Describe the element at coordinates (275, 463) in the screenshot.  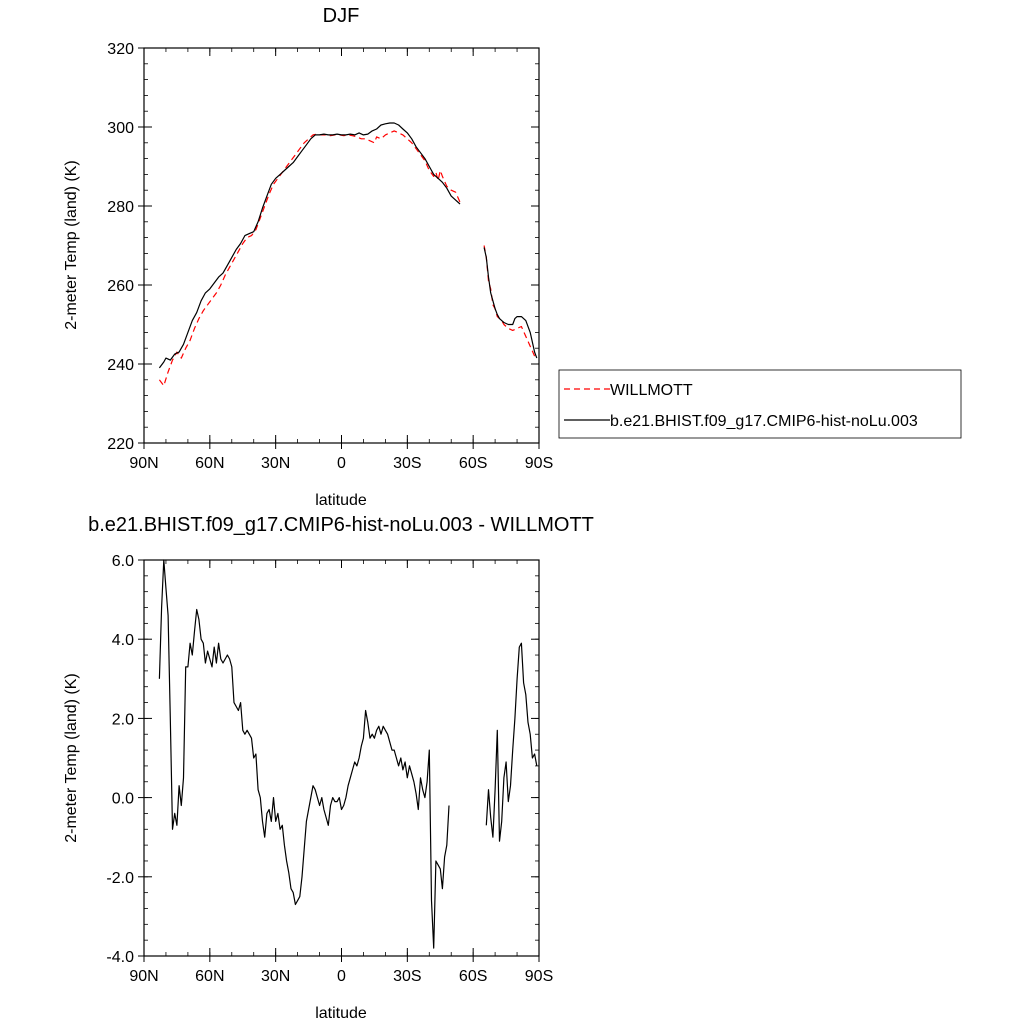
I see `top-x-tick-label: 30N` at that location.